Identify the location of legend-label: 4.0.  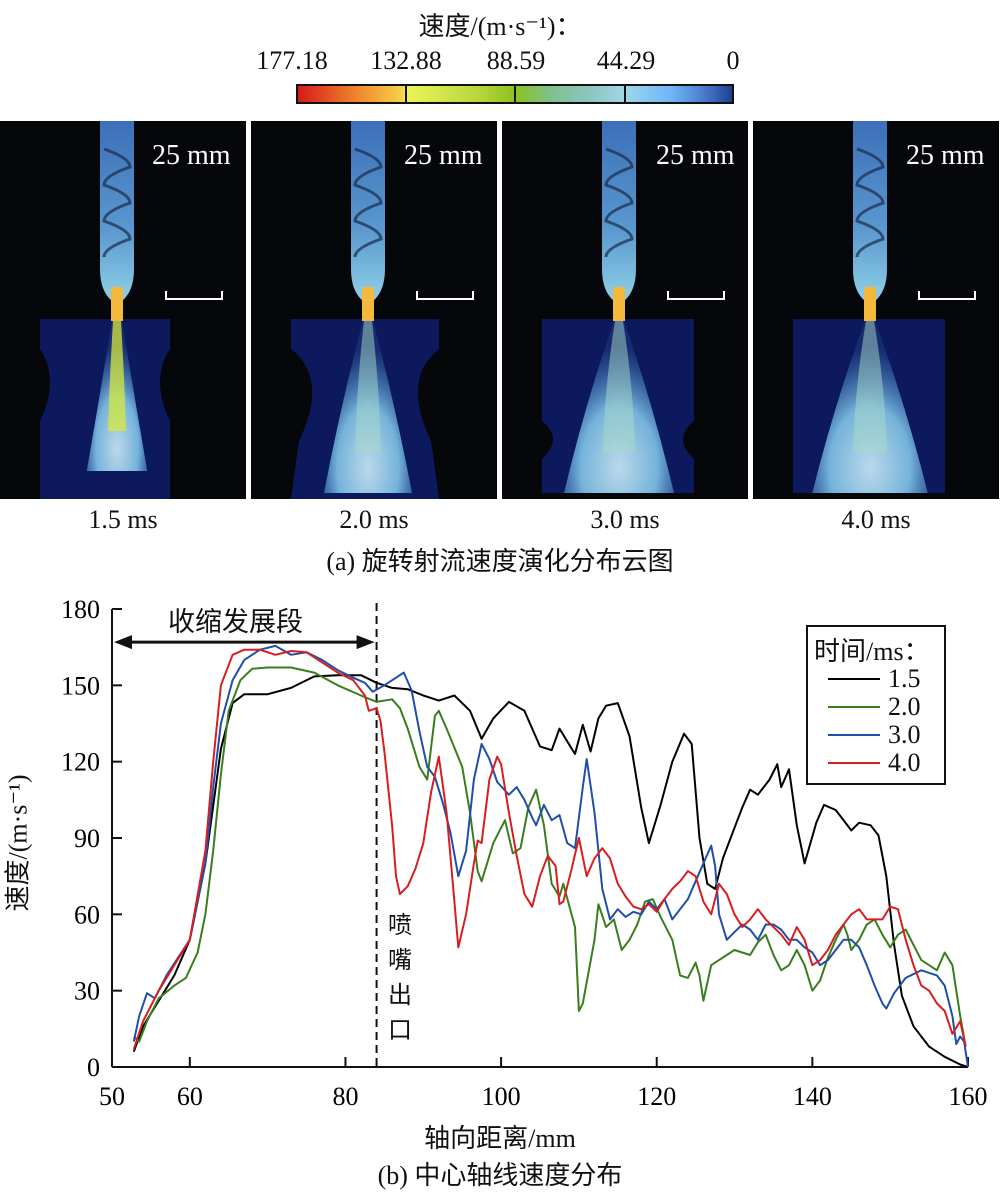
(904, 762).